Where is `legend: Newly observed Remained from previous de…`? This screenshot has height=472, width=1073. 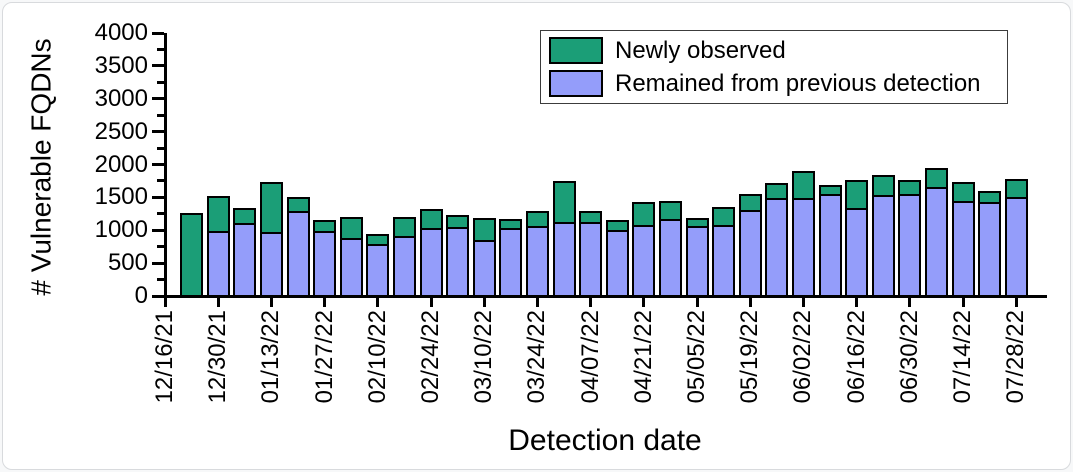
legend: Newly observed Remained from previous de… is located at coordinates (774, 67).